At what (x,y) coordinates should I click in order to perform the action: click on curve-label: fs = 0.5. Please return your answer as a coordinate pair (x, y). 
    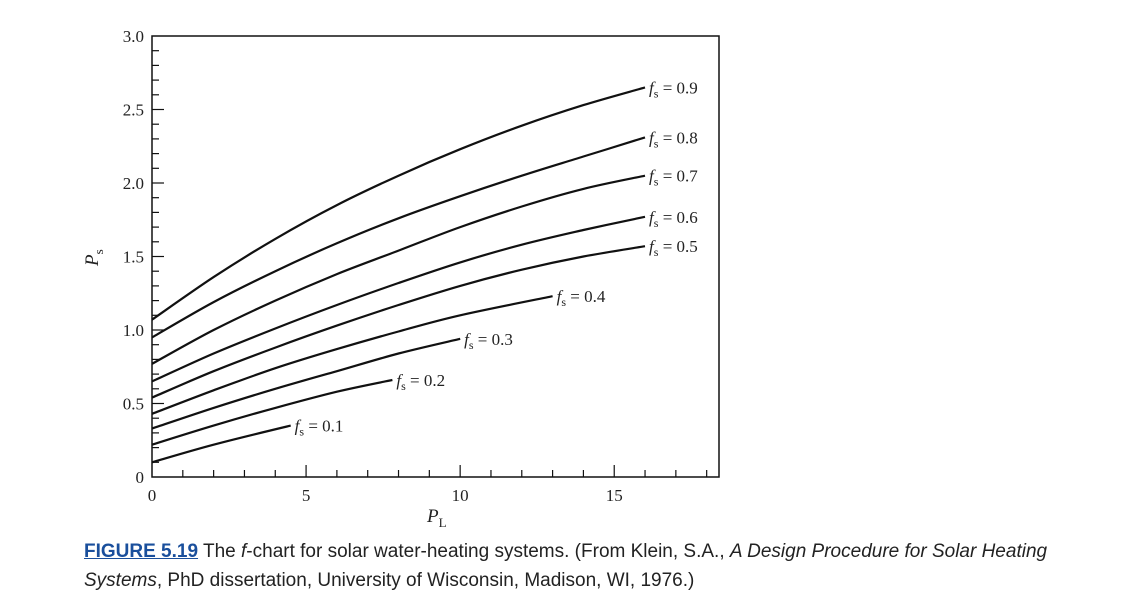
    Looking at the image, I should click on (673, 248).